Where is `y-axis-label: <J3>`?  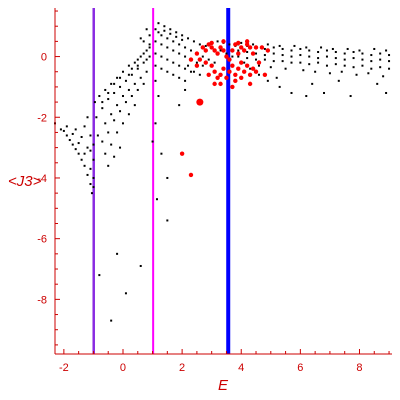
y-axis-label: <J3> is located at coordinates (25, 181).